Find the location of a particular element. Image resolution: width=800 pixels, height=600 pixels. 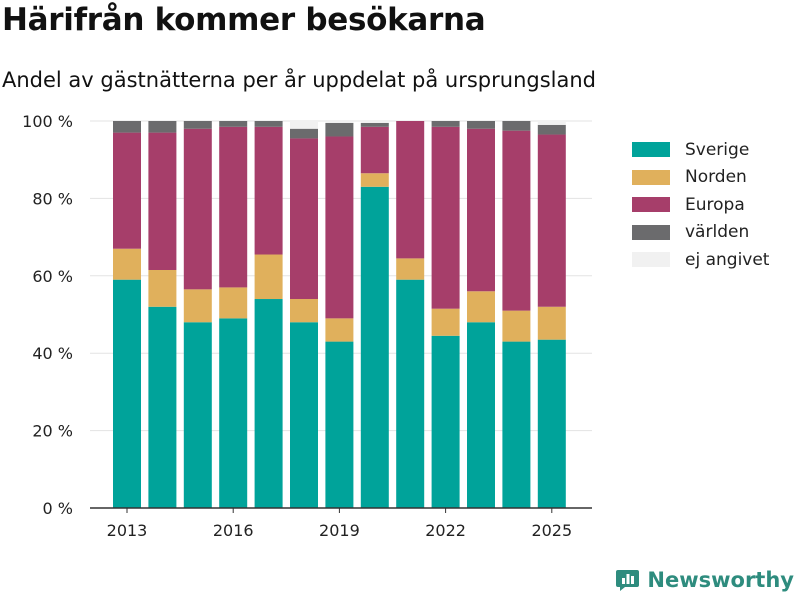

legend-item-sverige: Sverige is located at coordinates (700, 150).